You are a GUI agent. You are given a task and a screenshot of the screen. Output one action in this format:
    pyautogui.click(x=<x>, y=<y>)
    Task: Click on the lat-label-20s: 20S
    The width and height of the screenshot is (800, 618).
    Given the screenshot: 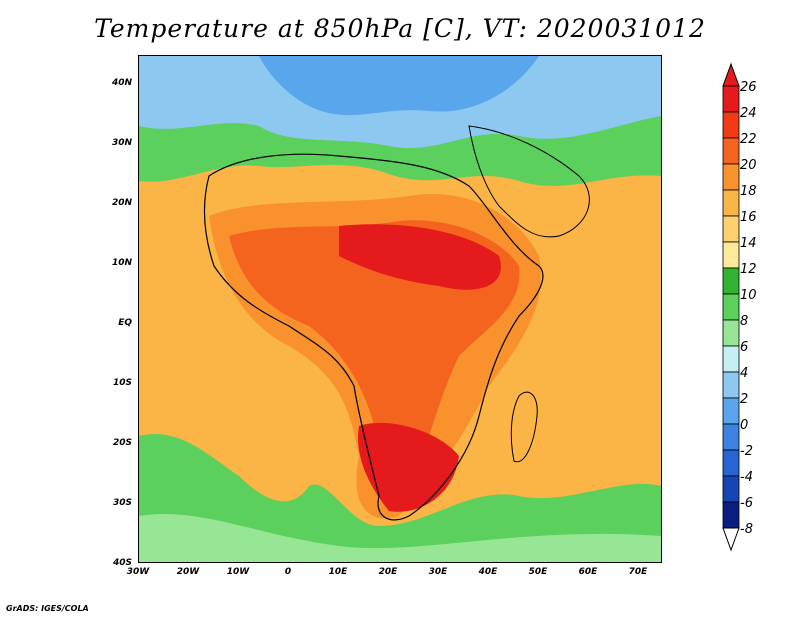 What is the action you would take?
    pyautogui.click(x=122, y=443)
    